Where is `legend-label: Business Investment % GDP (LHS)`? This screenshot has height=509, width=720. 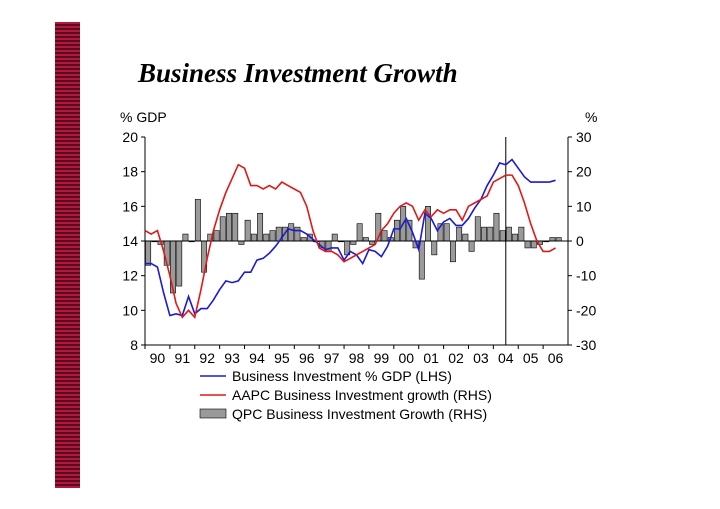
legend-label: Business Investment % GDP (LHS) is located at coordinates (342, 376).